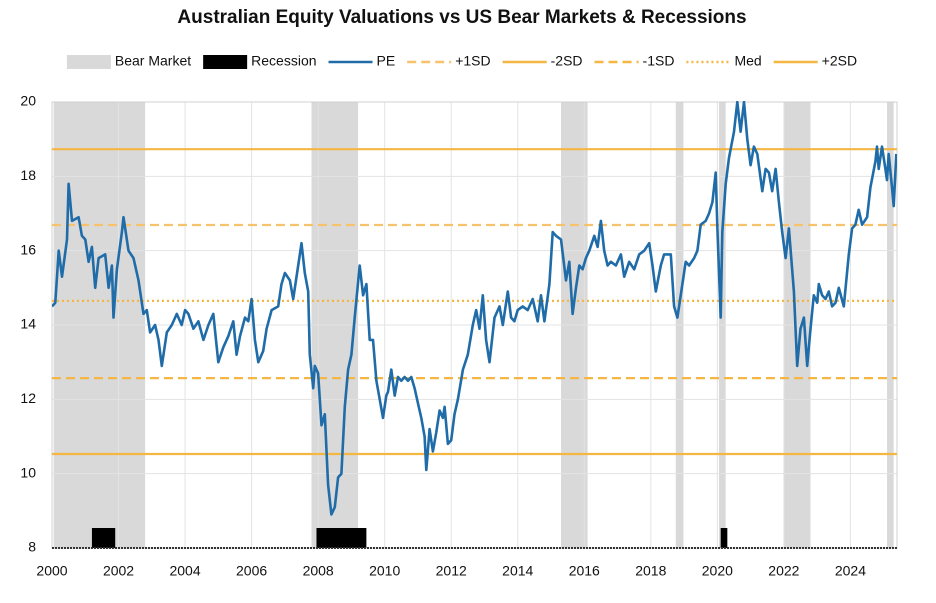 The height and width of the screenshot is (603, 936). I want to click on legend-label: Bear Market, so click(153, 61).